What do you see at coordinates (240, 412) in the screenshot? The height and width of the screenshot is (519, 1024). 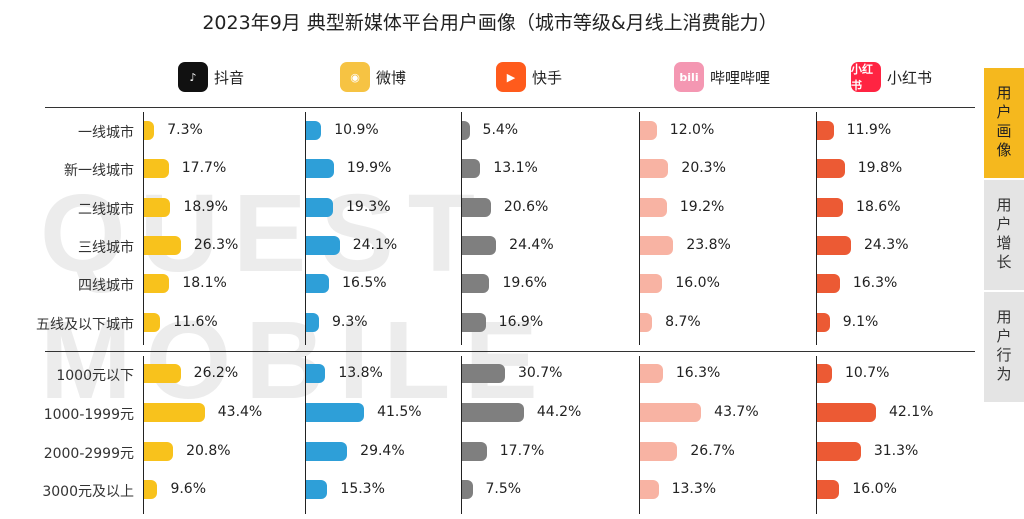 I see `data-label: 43.4%` at bounding box center [240, 412].